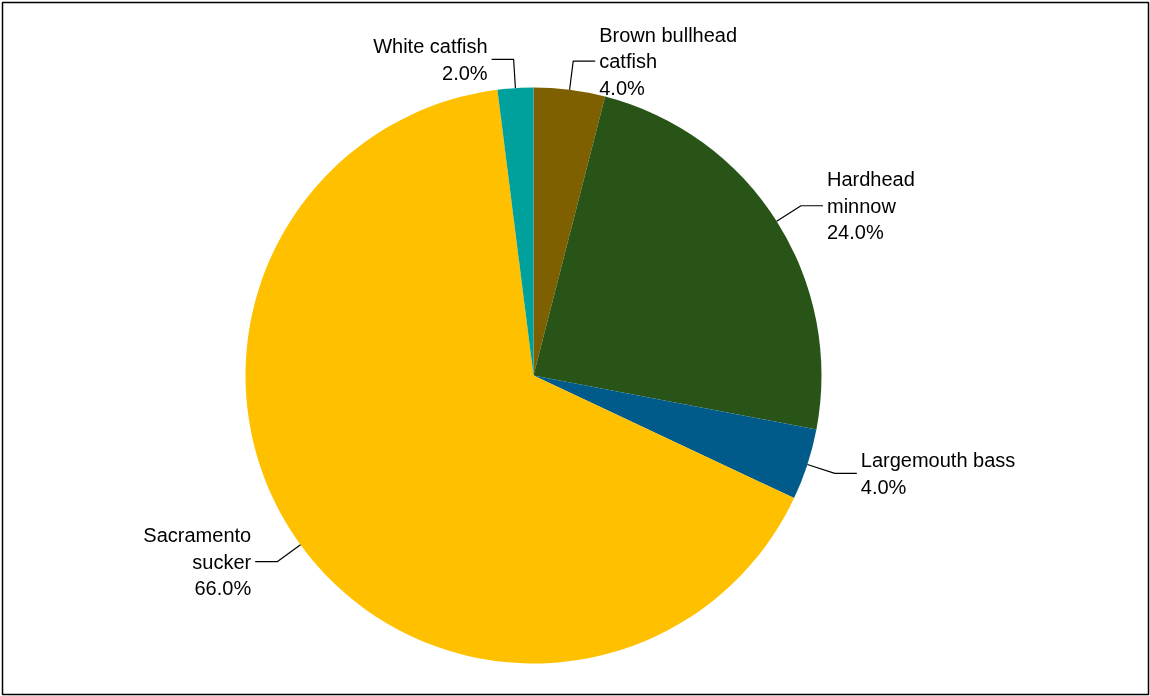  Describe the element at coordinates (197, 548) in the screenshot. I see `slice-label: Sacramento sucker` at that location.